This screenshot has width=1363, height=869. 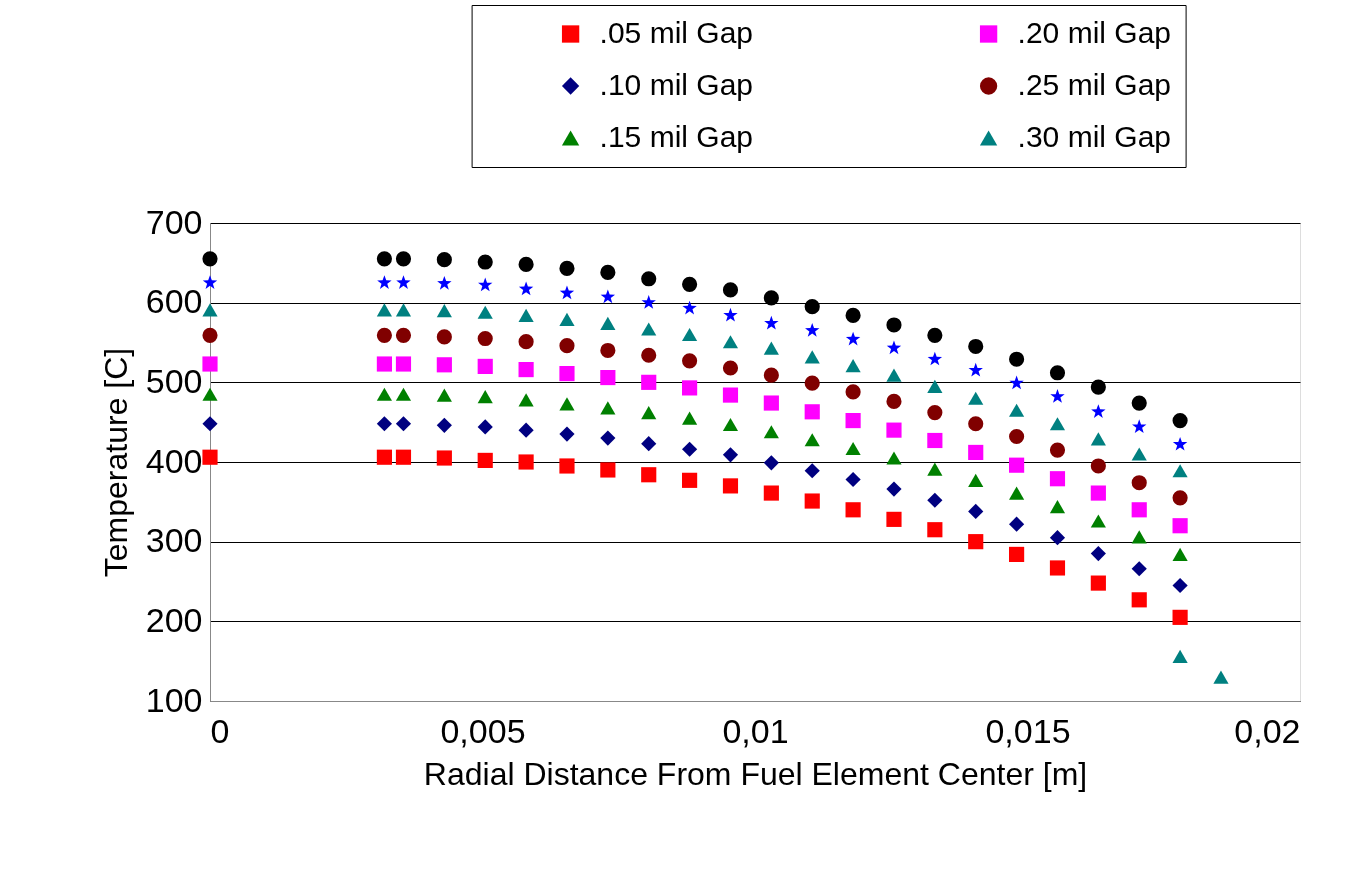 What do you see at coordinates (174, 699) in the screenshot?
I see `y-tick-label: 100` at bounding box center [174, 699].